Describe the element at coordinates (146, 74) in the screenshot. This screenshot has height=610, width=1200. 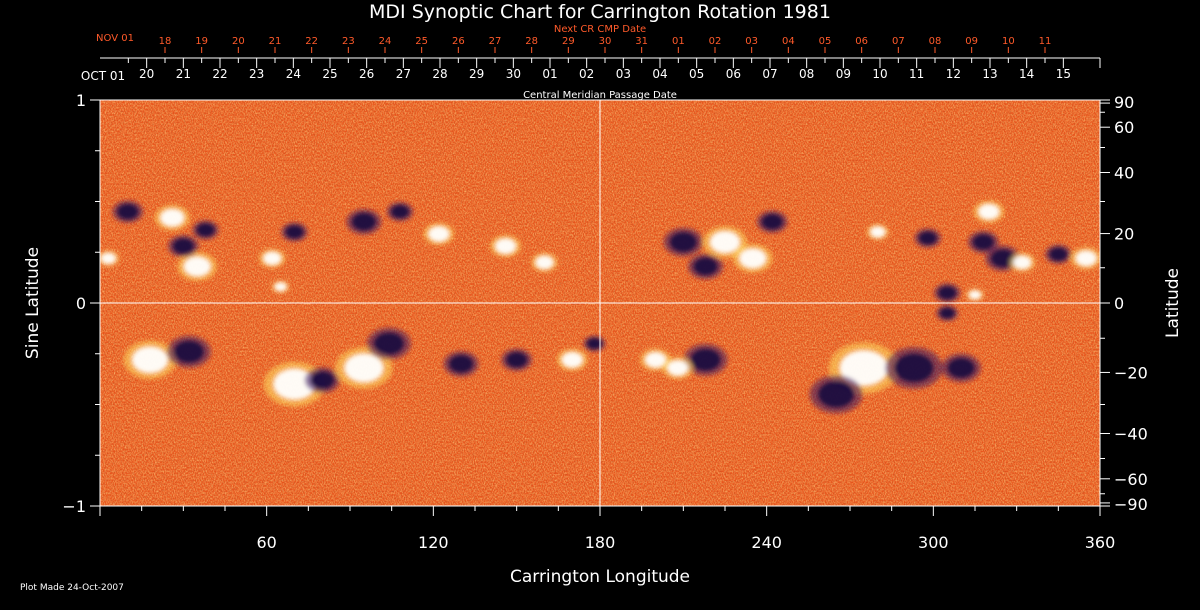
I see `cmp-date-label: 20` at that location.